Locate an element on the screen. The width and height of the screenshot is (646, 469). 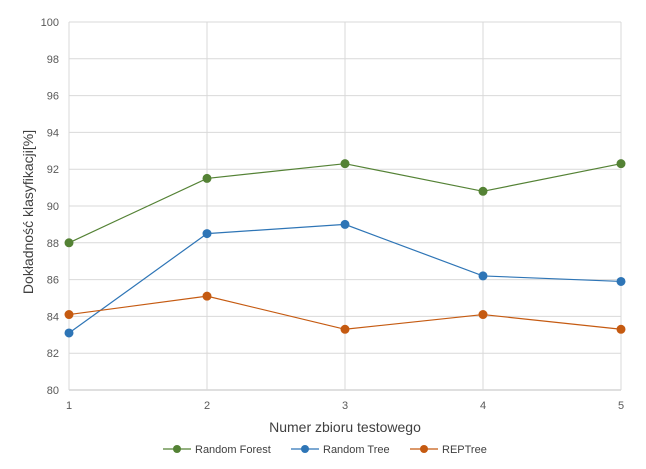
y-tick-label: 96 is located at coordinates (53, 97).